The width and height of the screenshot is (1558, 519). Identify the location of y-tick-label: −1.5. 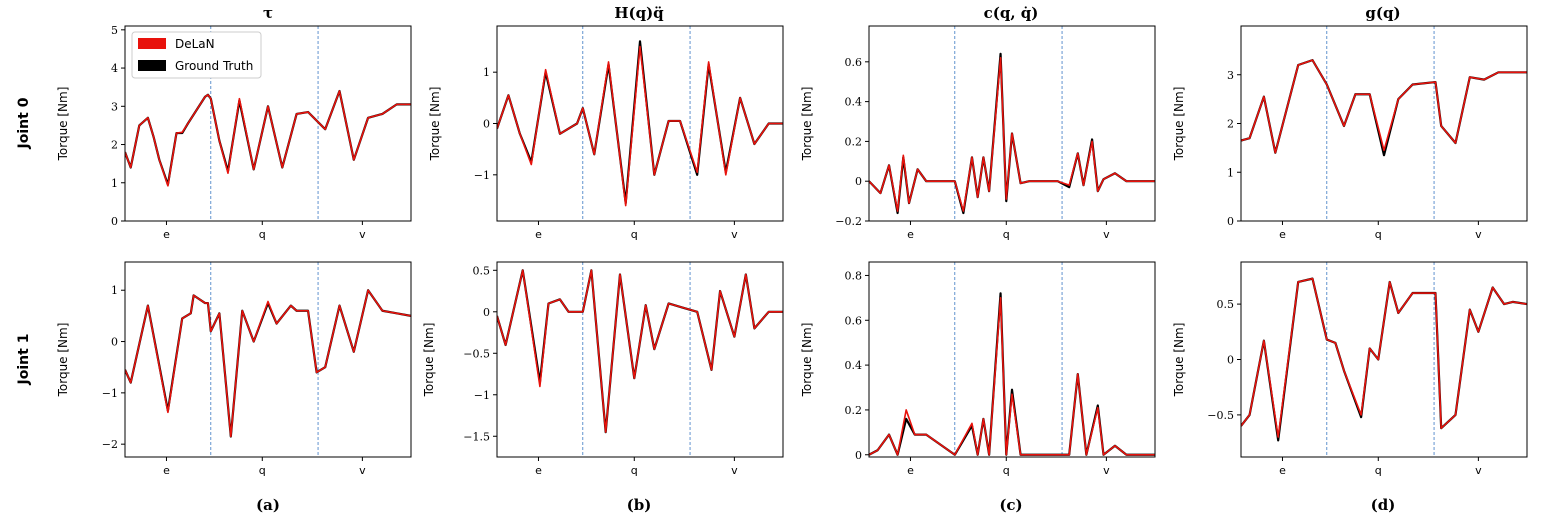
(476, 436).